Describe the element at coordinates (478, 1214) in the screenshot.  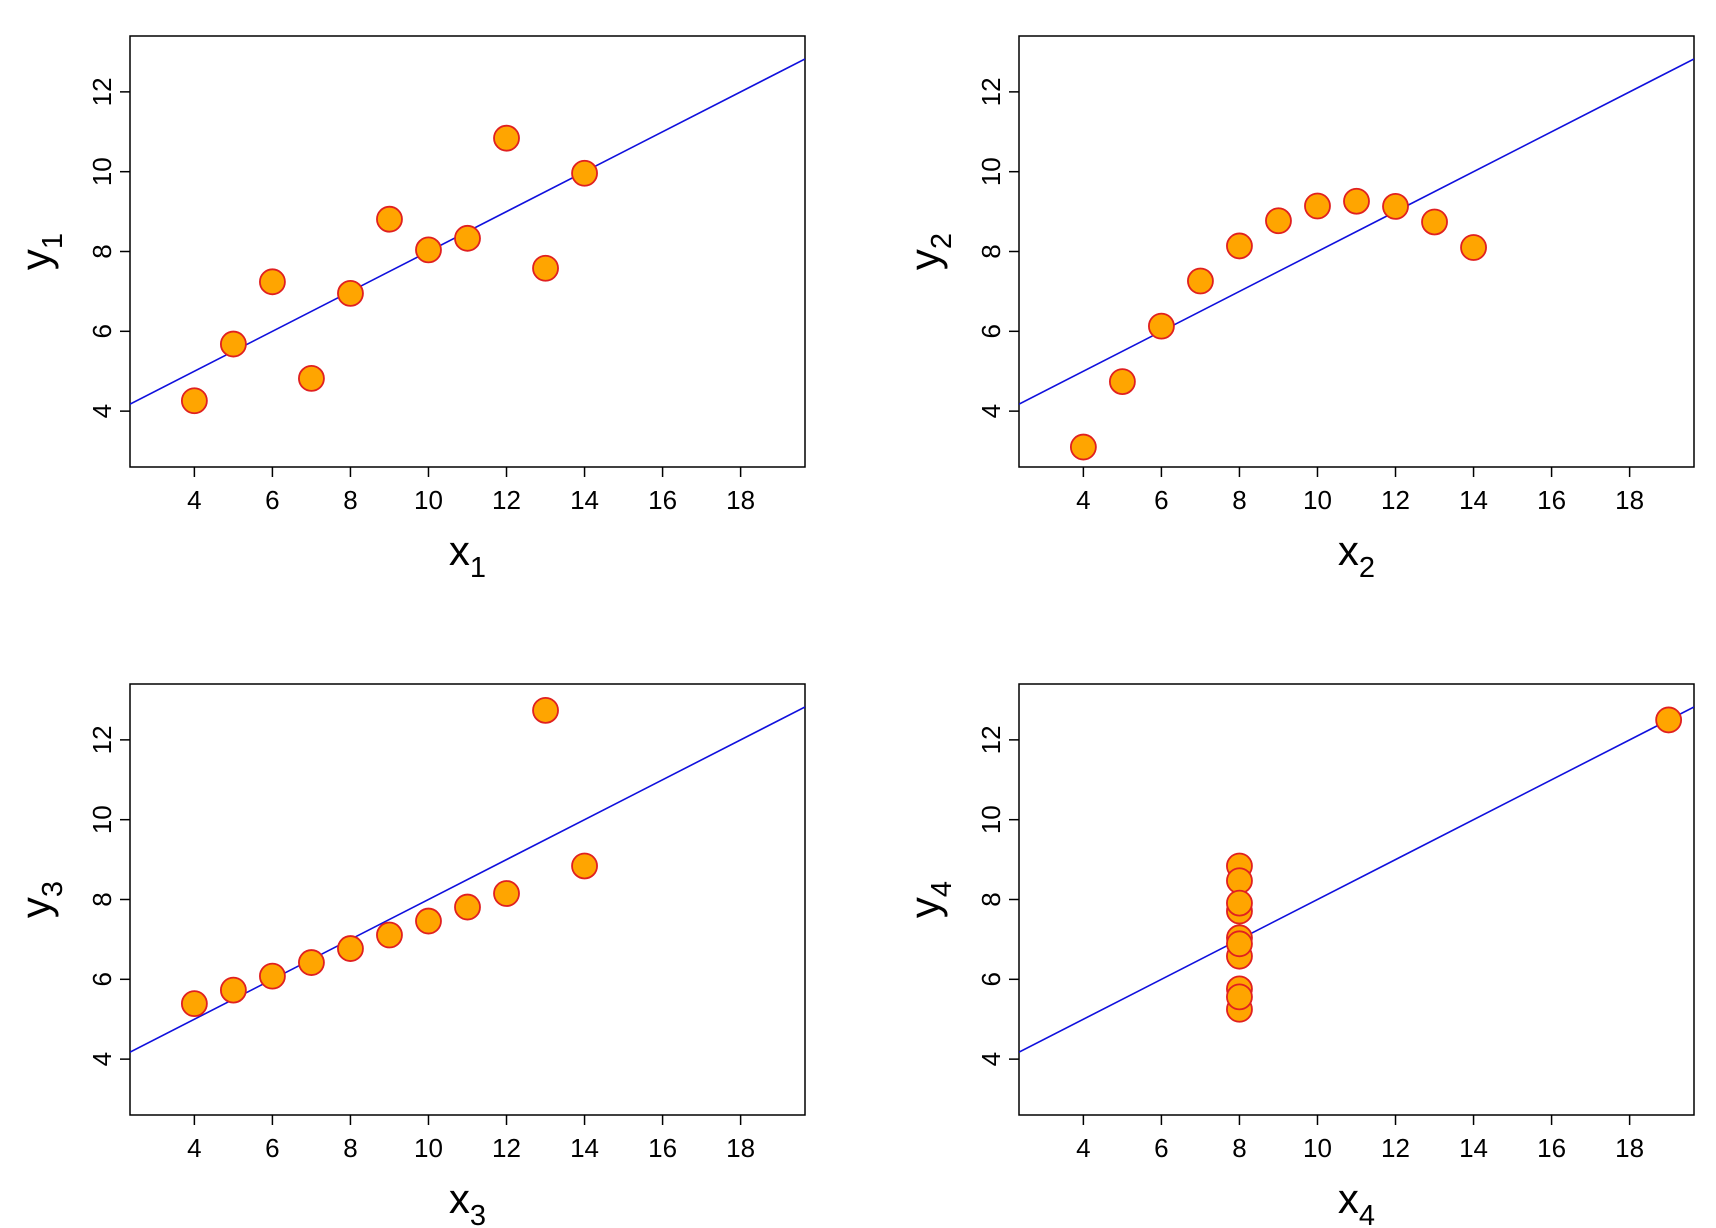
I see `x-axis-subscript: 3` at that location.